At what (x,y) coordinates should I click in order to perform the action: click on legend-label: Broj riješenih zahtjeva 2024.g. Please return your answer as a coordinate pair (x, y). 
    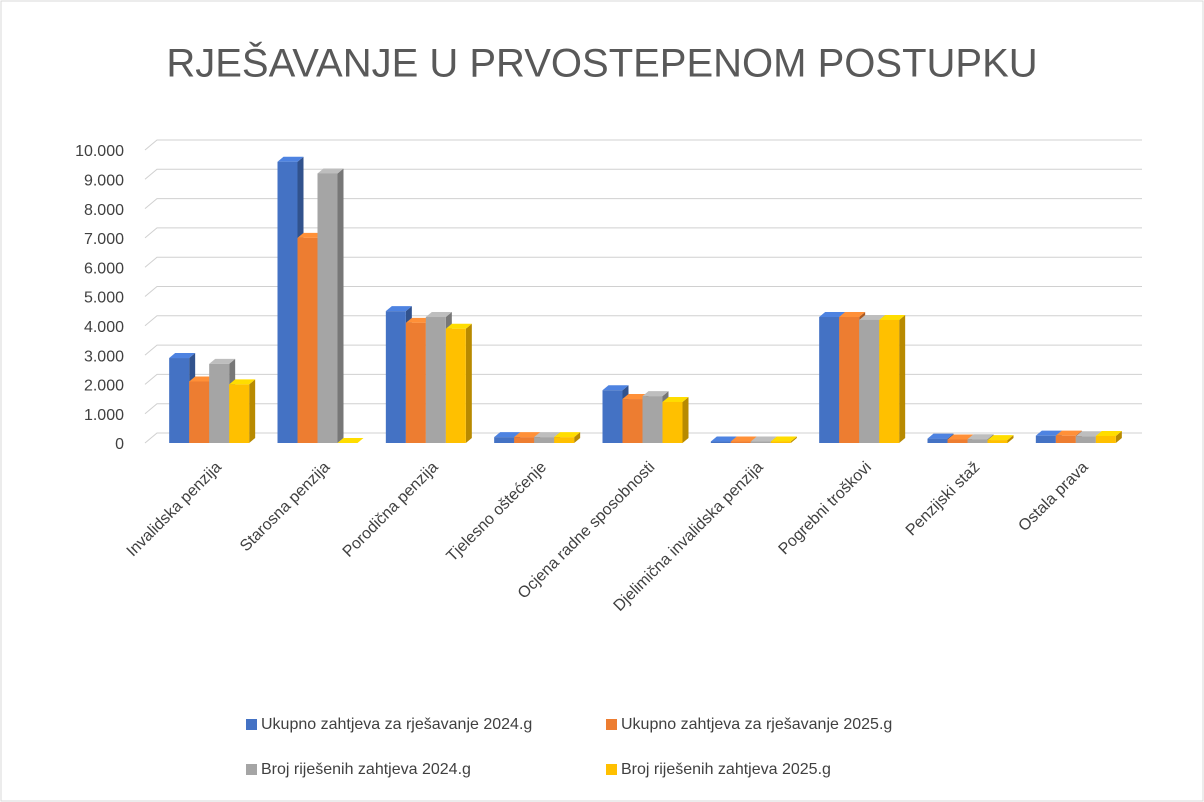
    Looking at the image, I should click on (366, 769).